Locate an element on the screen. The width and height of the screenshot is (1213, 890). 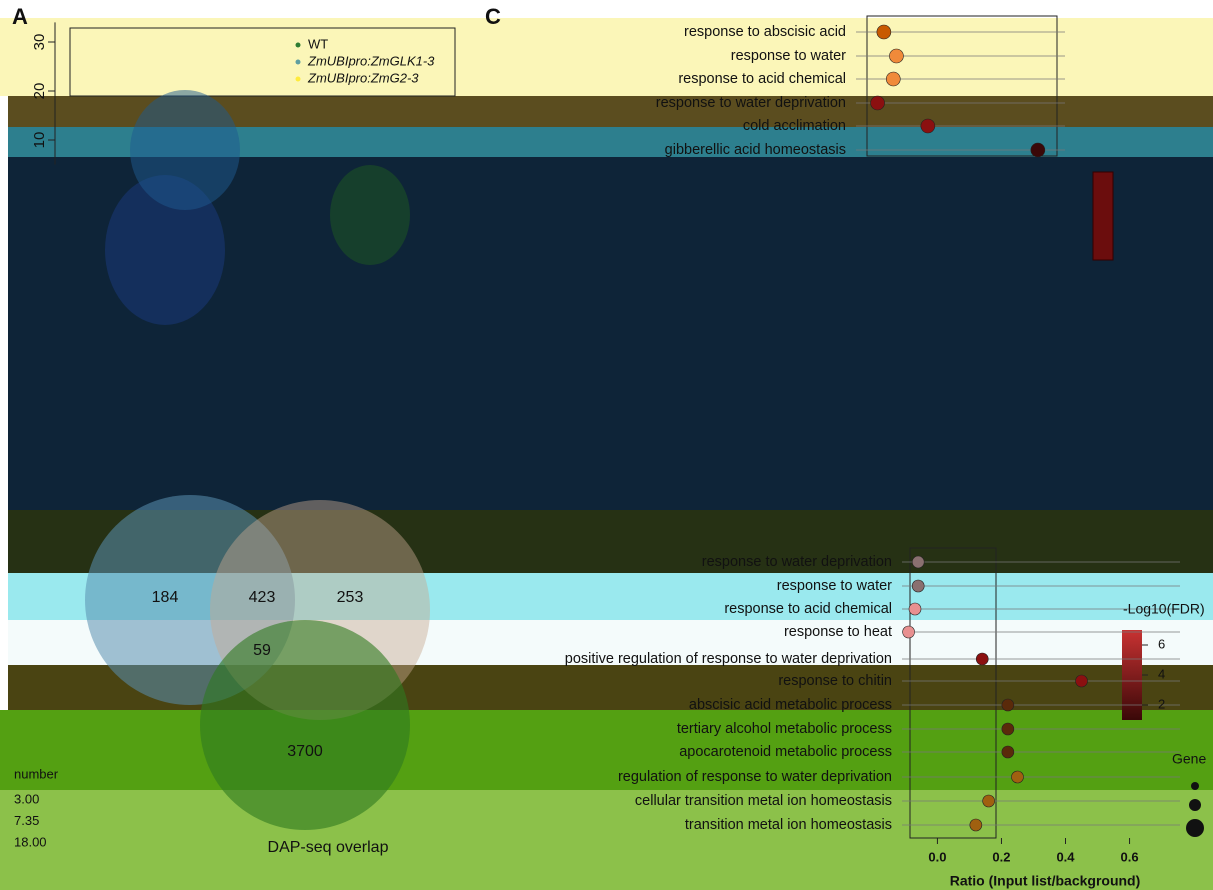
legend-label: ZmUBIpro:ZmGLK1-3 is located at coordinates (371, 60).